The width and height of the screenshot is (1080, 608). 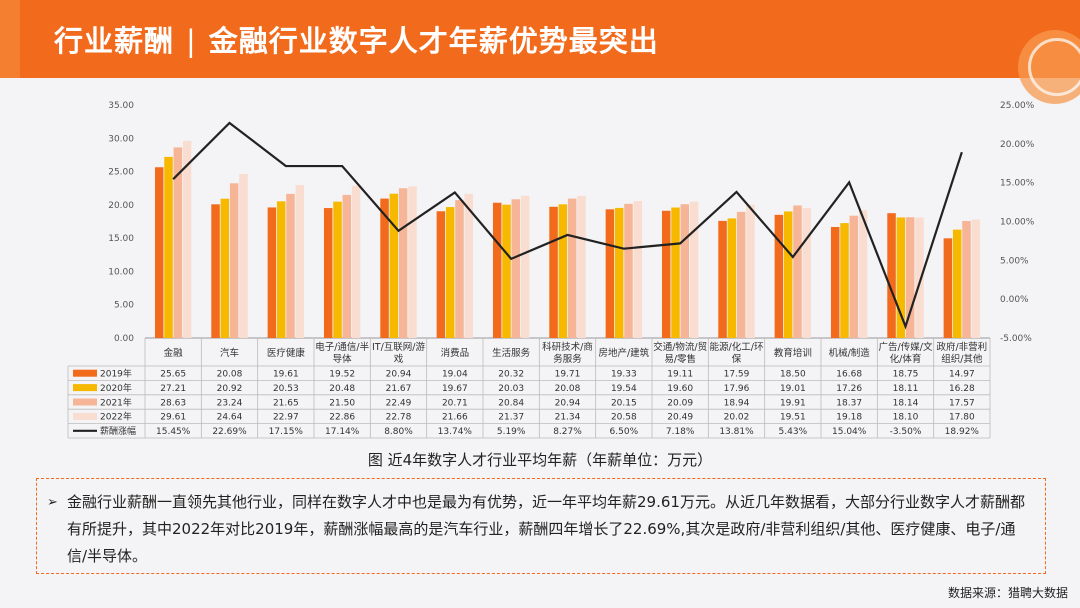 What do you see at coordinates (680, 347) in the screenshot?
I see `category-label: 交通/物流/贸` at bounding box center [680, 347].